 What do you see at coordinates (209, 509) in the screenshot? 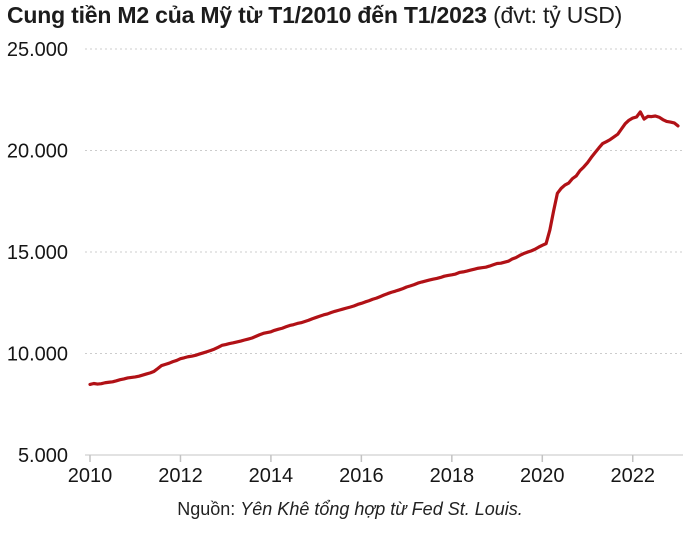
I see `source-prefix-label: Nguồn:` at bounding box center [209, 509].